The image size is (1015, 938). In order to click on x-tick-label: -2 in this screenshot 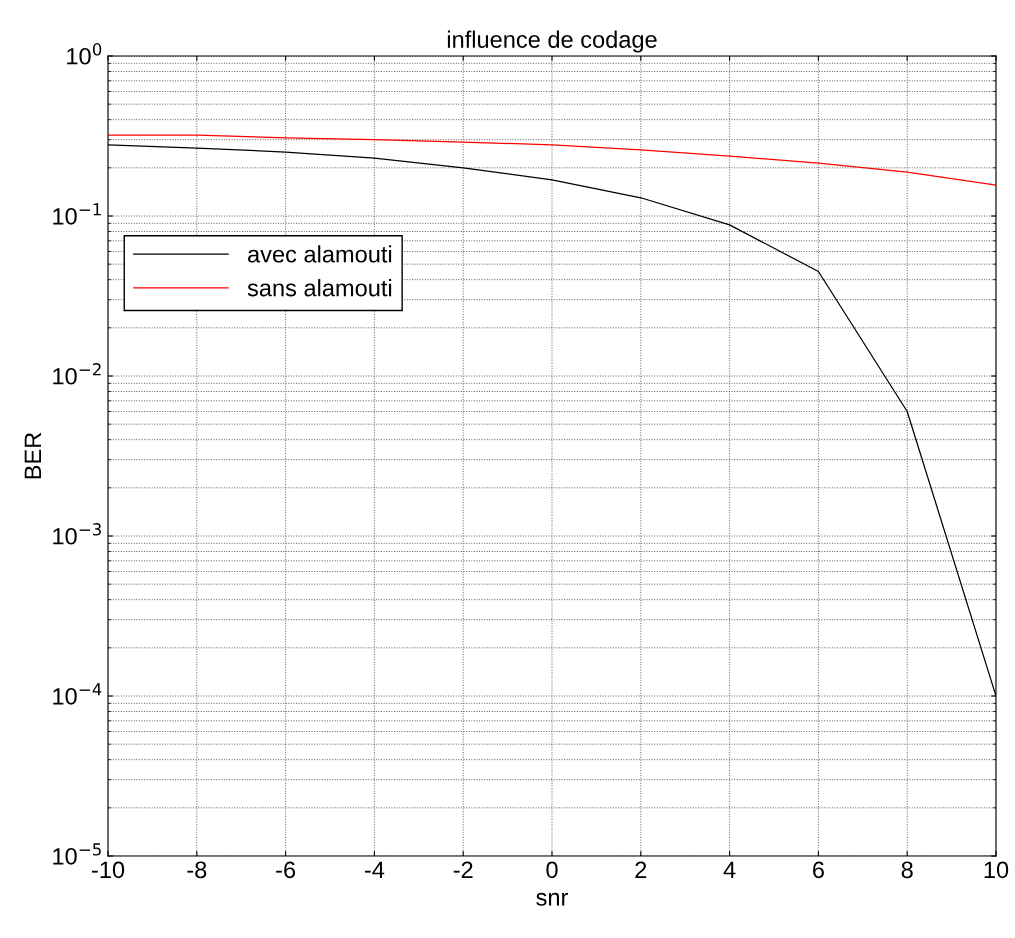, I will do `click(463, 869)`.